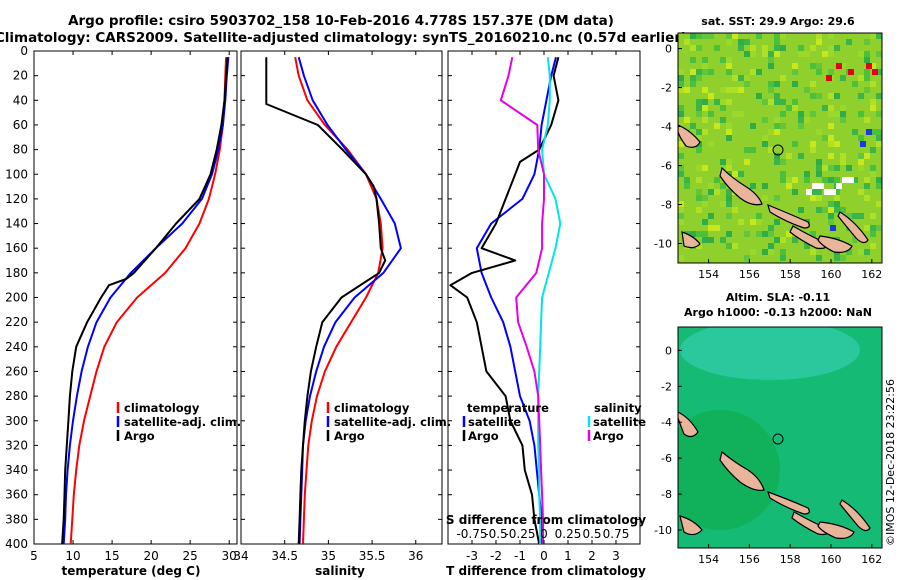  I want to click on choiseul-land, so click(788, 216).